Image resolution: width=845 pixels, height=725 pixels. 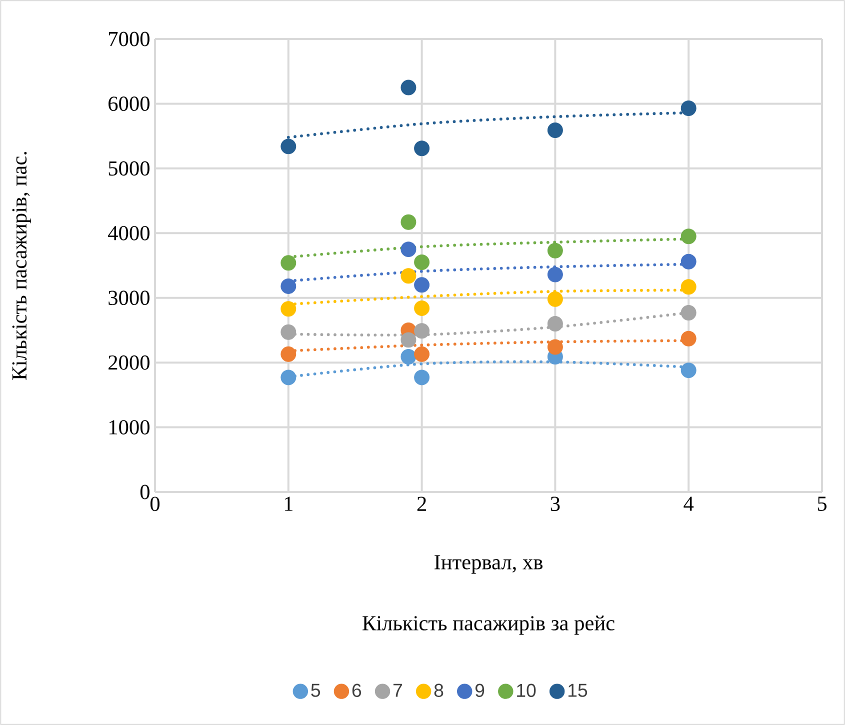 What do you see at coordinates (129, 233) in the screenshot?
I see `y-tick-label: 4000` at bounding box center [129, 233].